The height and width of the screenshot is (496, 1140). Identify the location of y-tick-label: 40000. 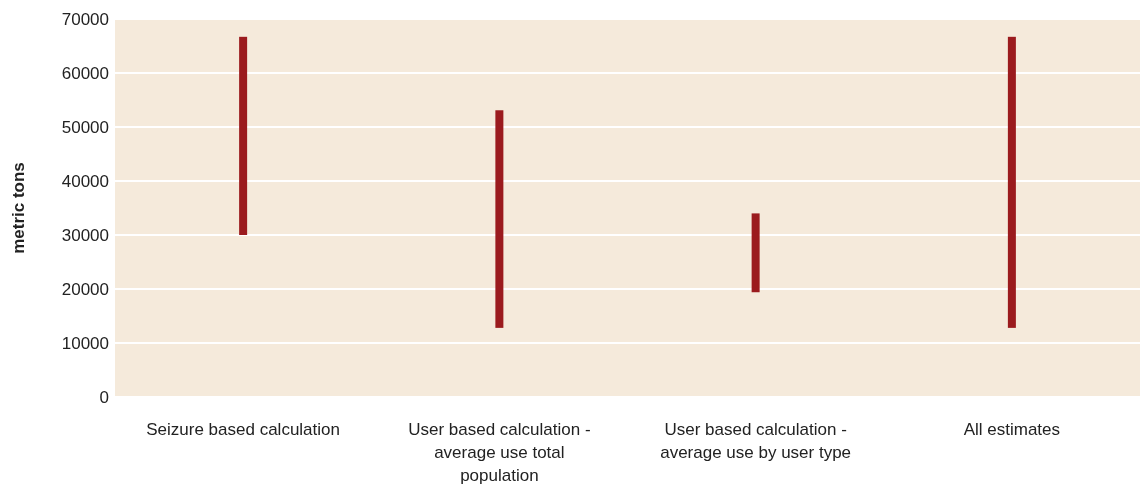
(85, 181).